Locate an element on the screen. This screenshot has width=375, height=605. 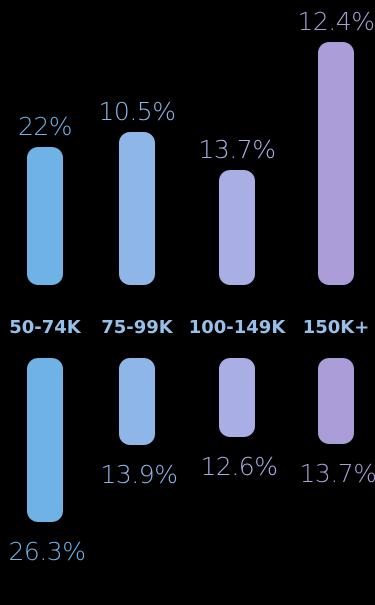
bar-upper-100-149k is located at coordinates (237, 227).